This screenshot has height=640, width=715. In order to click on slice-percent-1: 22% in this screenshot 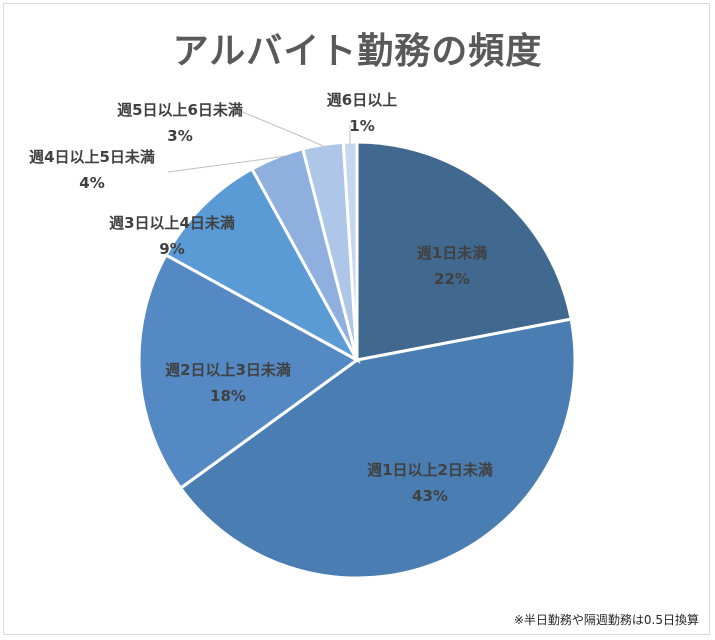, I will do `click(452, 279)`.